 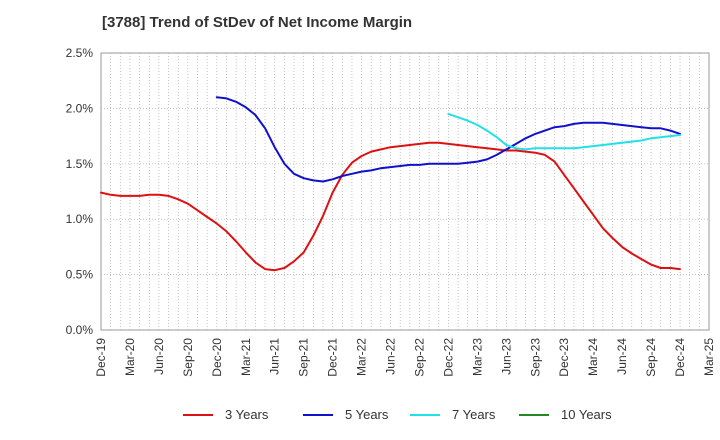 What do you see at coordinates (80, 108) in the screenshot?
I see `y-tick-label: 2.0%` at bounding box center [80, 108].